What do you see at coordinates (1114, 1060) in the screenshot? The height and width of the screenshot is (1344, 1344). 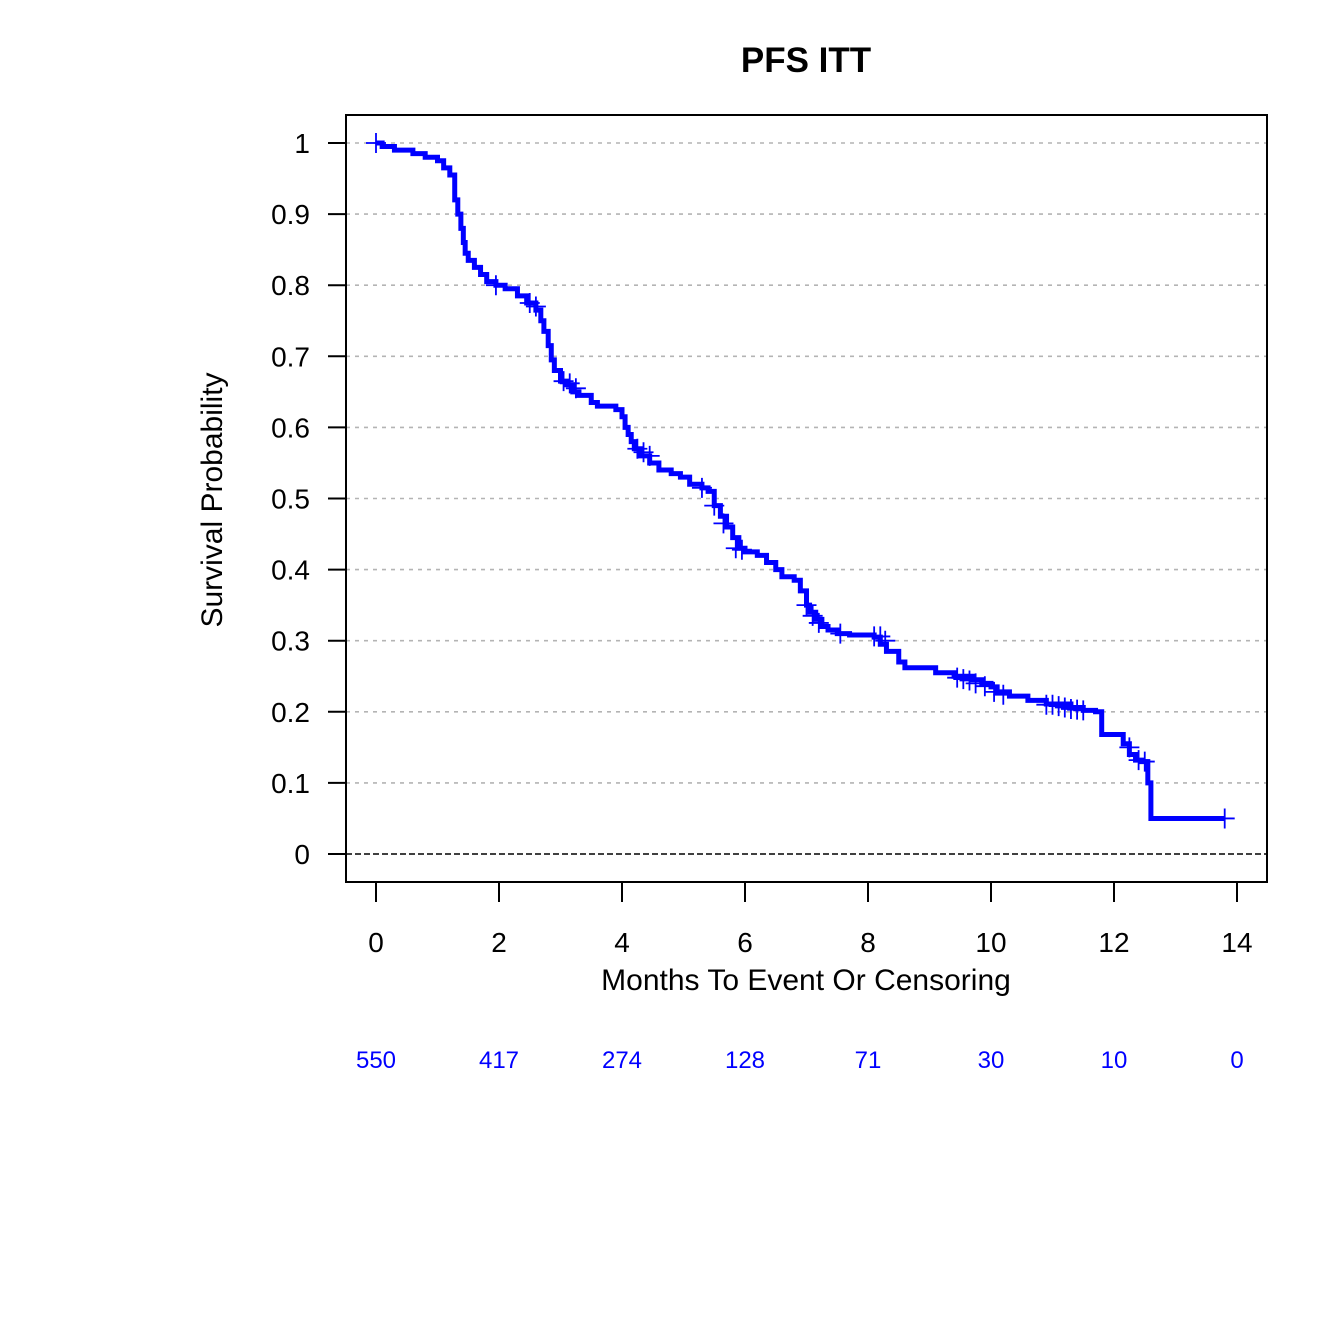 I see `at-risk-count-6: 10` at bounding box center [1114, 1060].